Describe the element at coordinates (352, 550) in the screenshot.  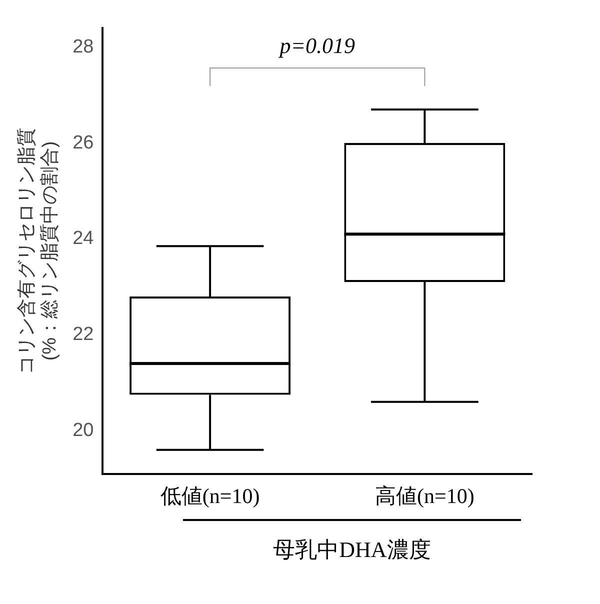
I see `x-axis-title: 母乳中DHA濃度` at that location.